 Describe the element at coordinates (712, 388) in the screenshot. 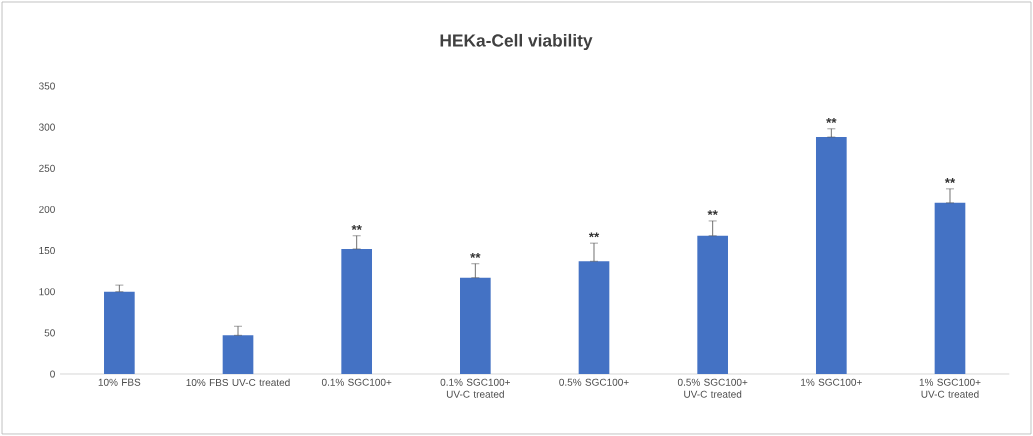

I see `x-tick-label: 0.5% SGC100+ UV-C treated` at that location.